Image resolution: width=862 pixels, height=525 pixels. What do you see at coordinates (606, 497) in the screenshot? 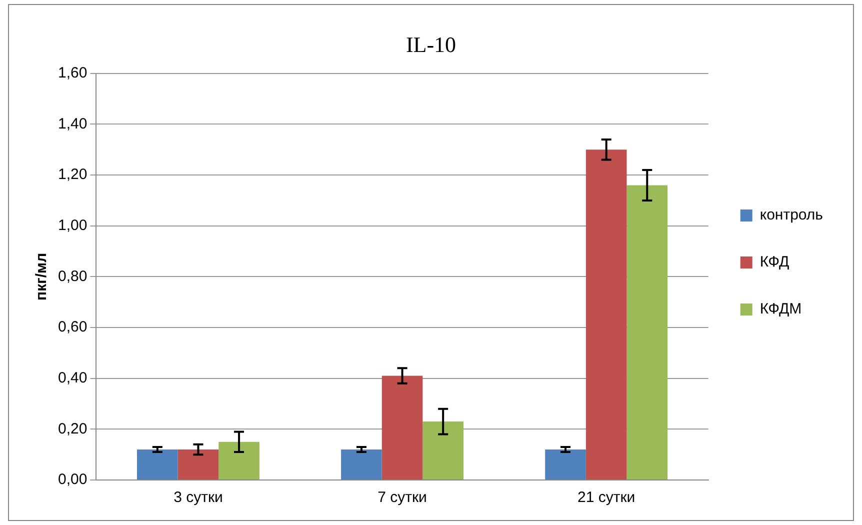
I see `x-tick-label: 21 сутки` at bounding box center [606, 497].